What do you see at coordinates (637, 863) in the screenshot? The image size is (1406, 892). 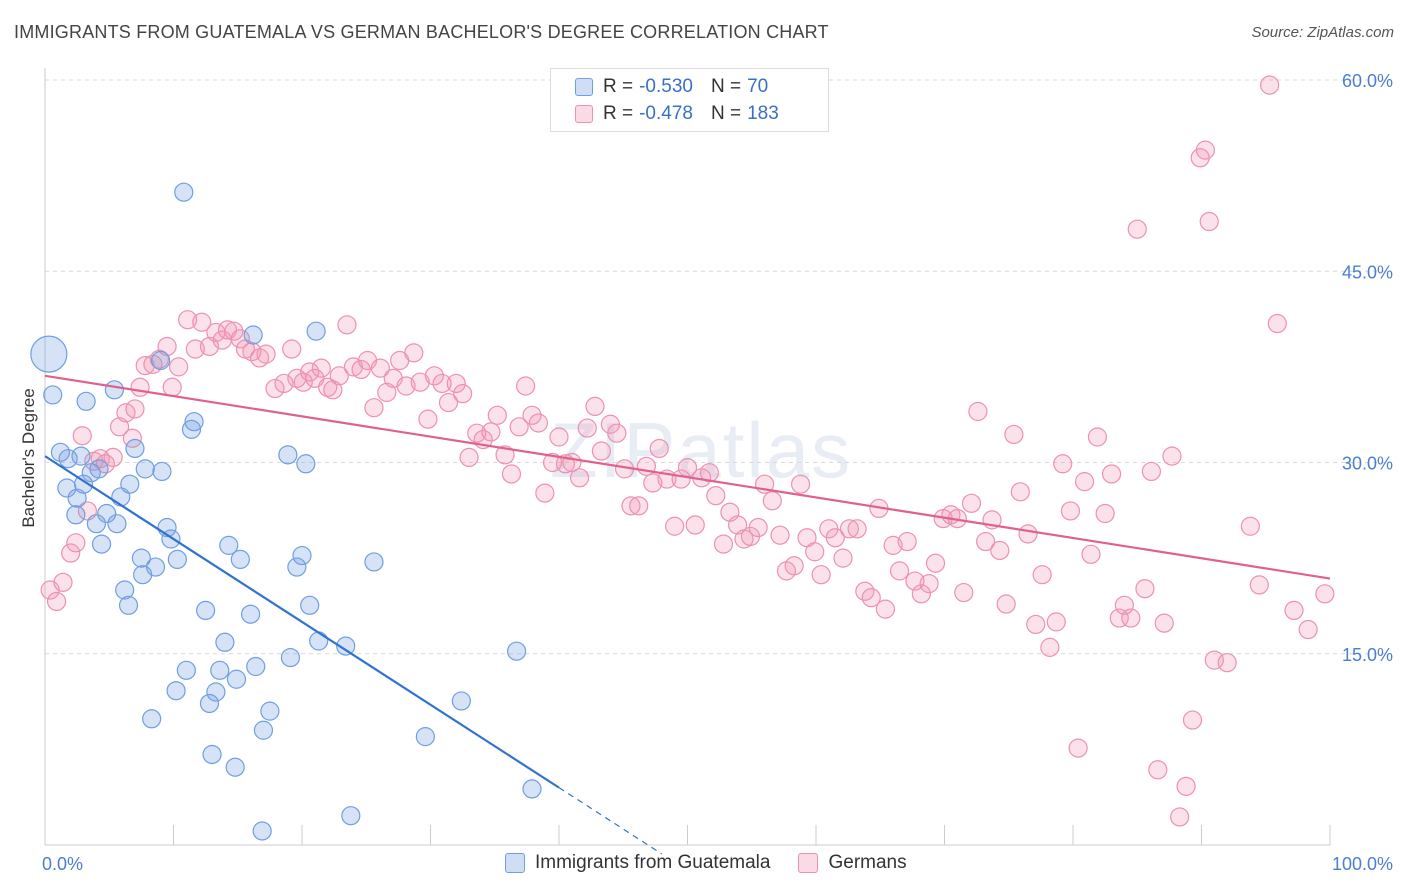 I see `legend-item-guatemala: Immigrants from Guatemala` at bounding box center [637, 863].